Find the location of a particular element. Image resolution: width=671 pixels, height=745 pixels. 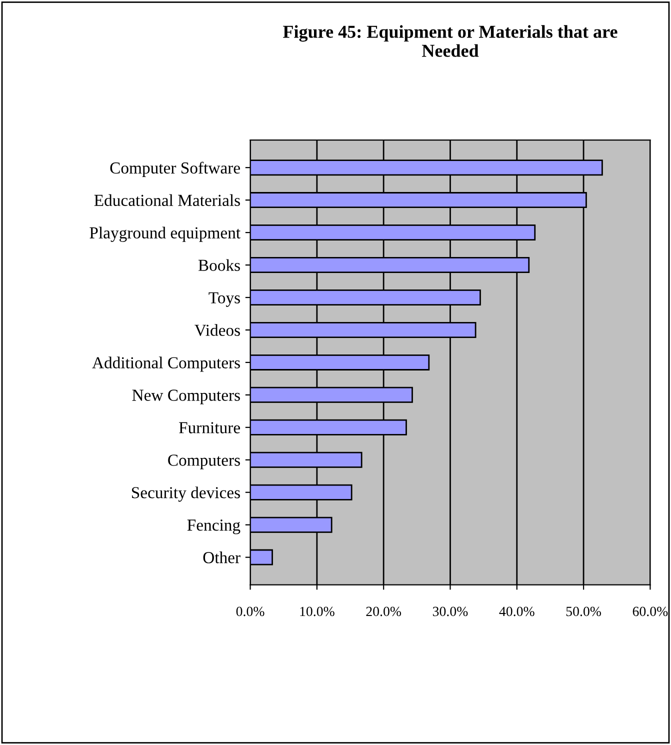

x-tick-label: 50.0% is located at coordinates (584, 611).